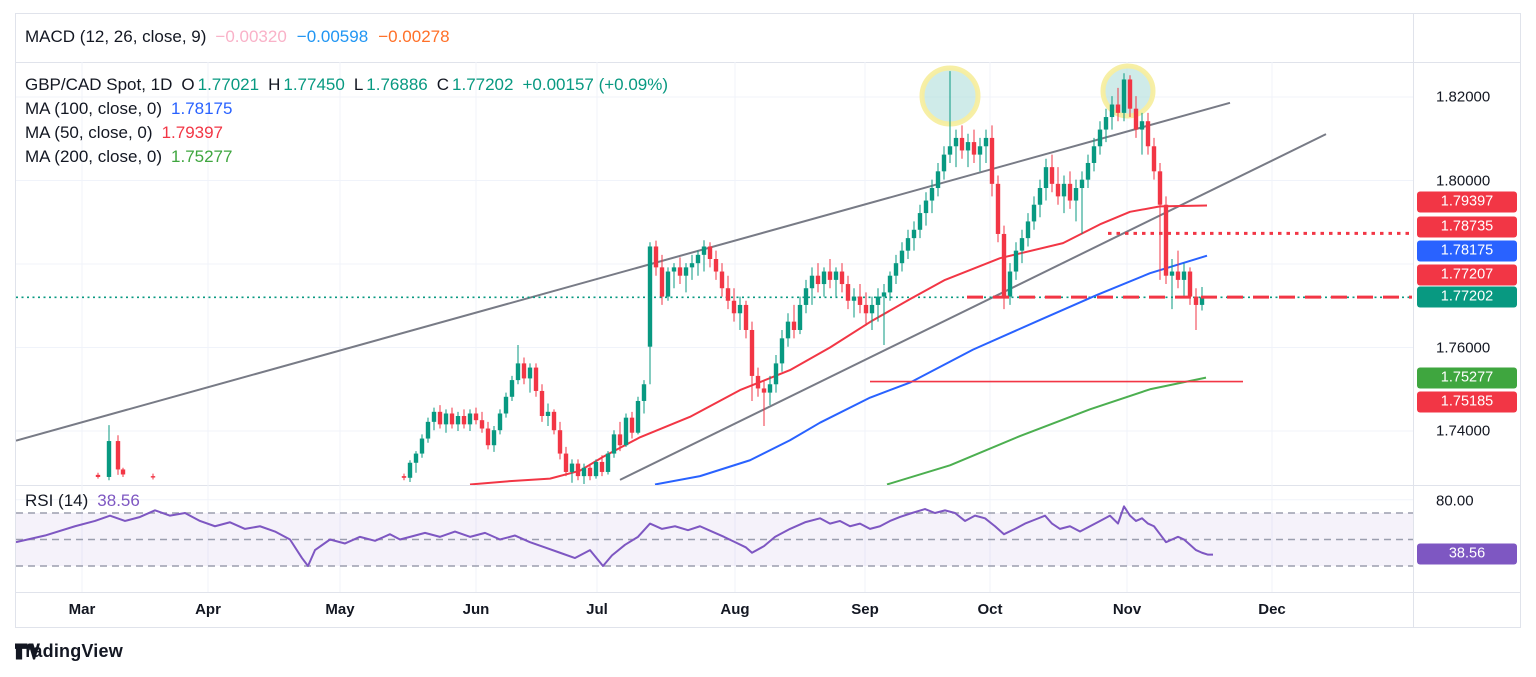 Image resolution: width=1536 pixels, height=677 pixels. What do you see at coordinates (69, 651) in the screenshot?
I see `tradingview-logo: TradingView` at bounding box center [69, 651].